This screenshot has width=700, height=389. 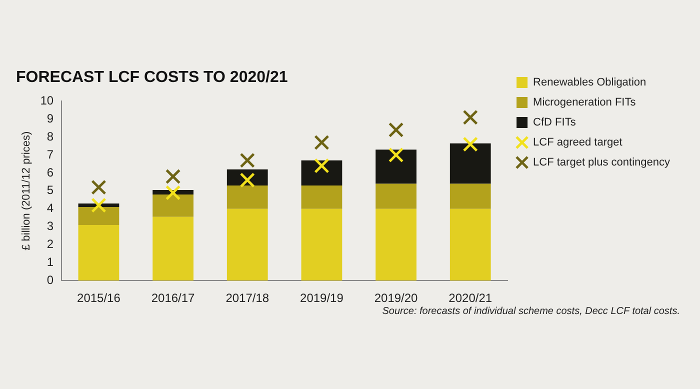 What do you see at coordinates (50, 244) in the screenshot?
I see `y-tick-label: 2` at bounding box center [50, 244].